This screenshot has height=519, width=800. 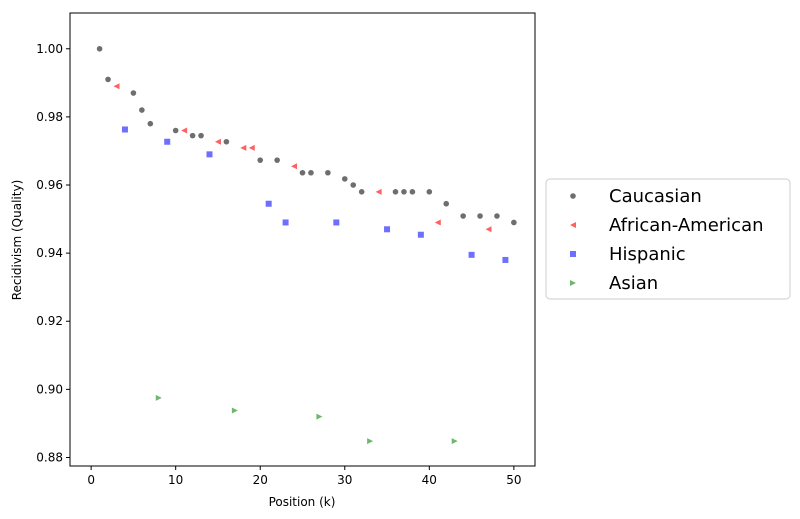 I want to click on legend-marker-african-american, so click(x=573, y=225).